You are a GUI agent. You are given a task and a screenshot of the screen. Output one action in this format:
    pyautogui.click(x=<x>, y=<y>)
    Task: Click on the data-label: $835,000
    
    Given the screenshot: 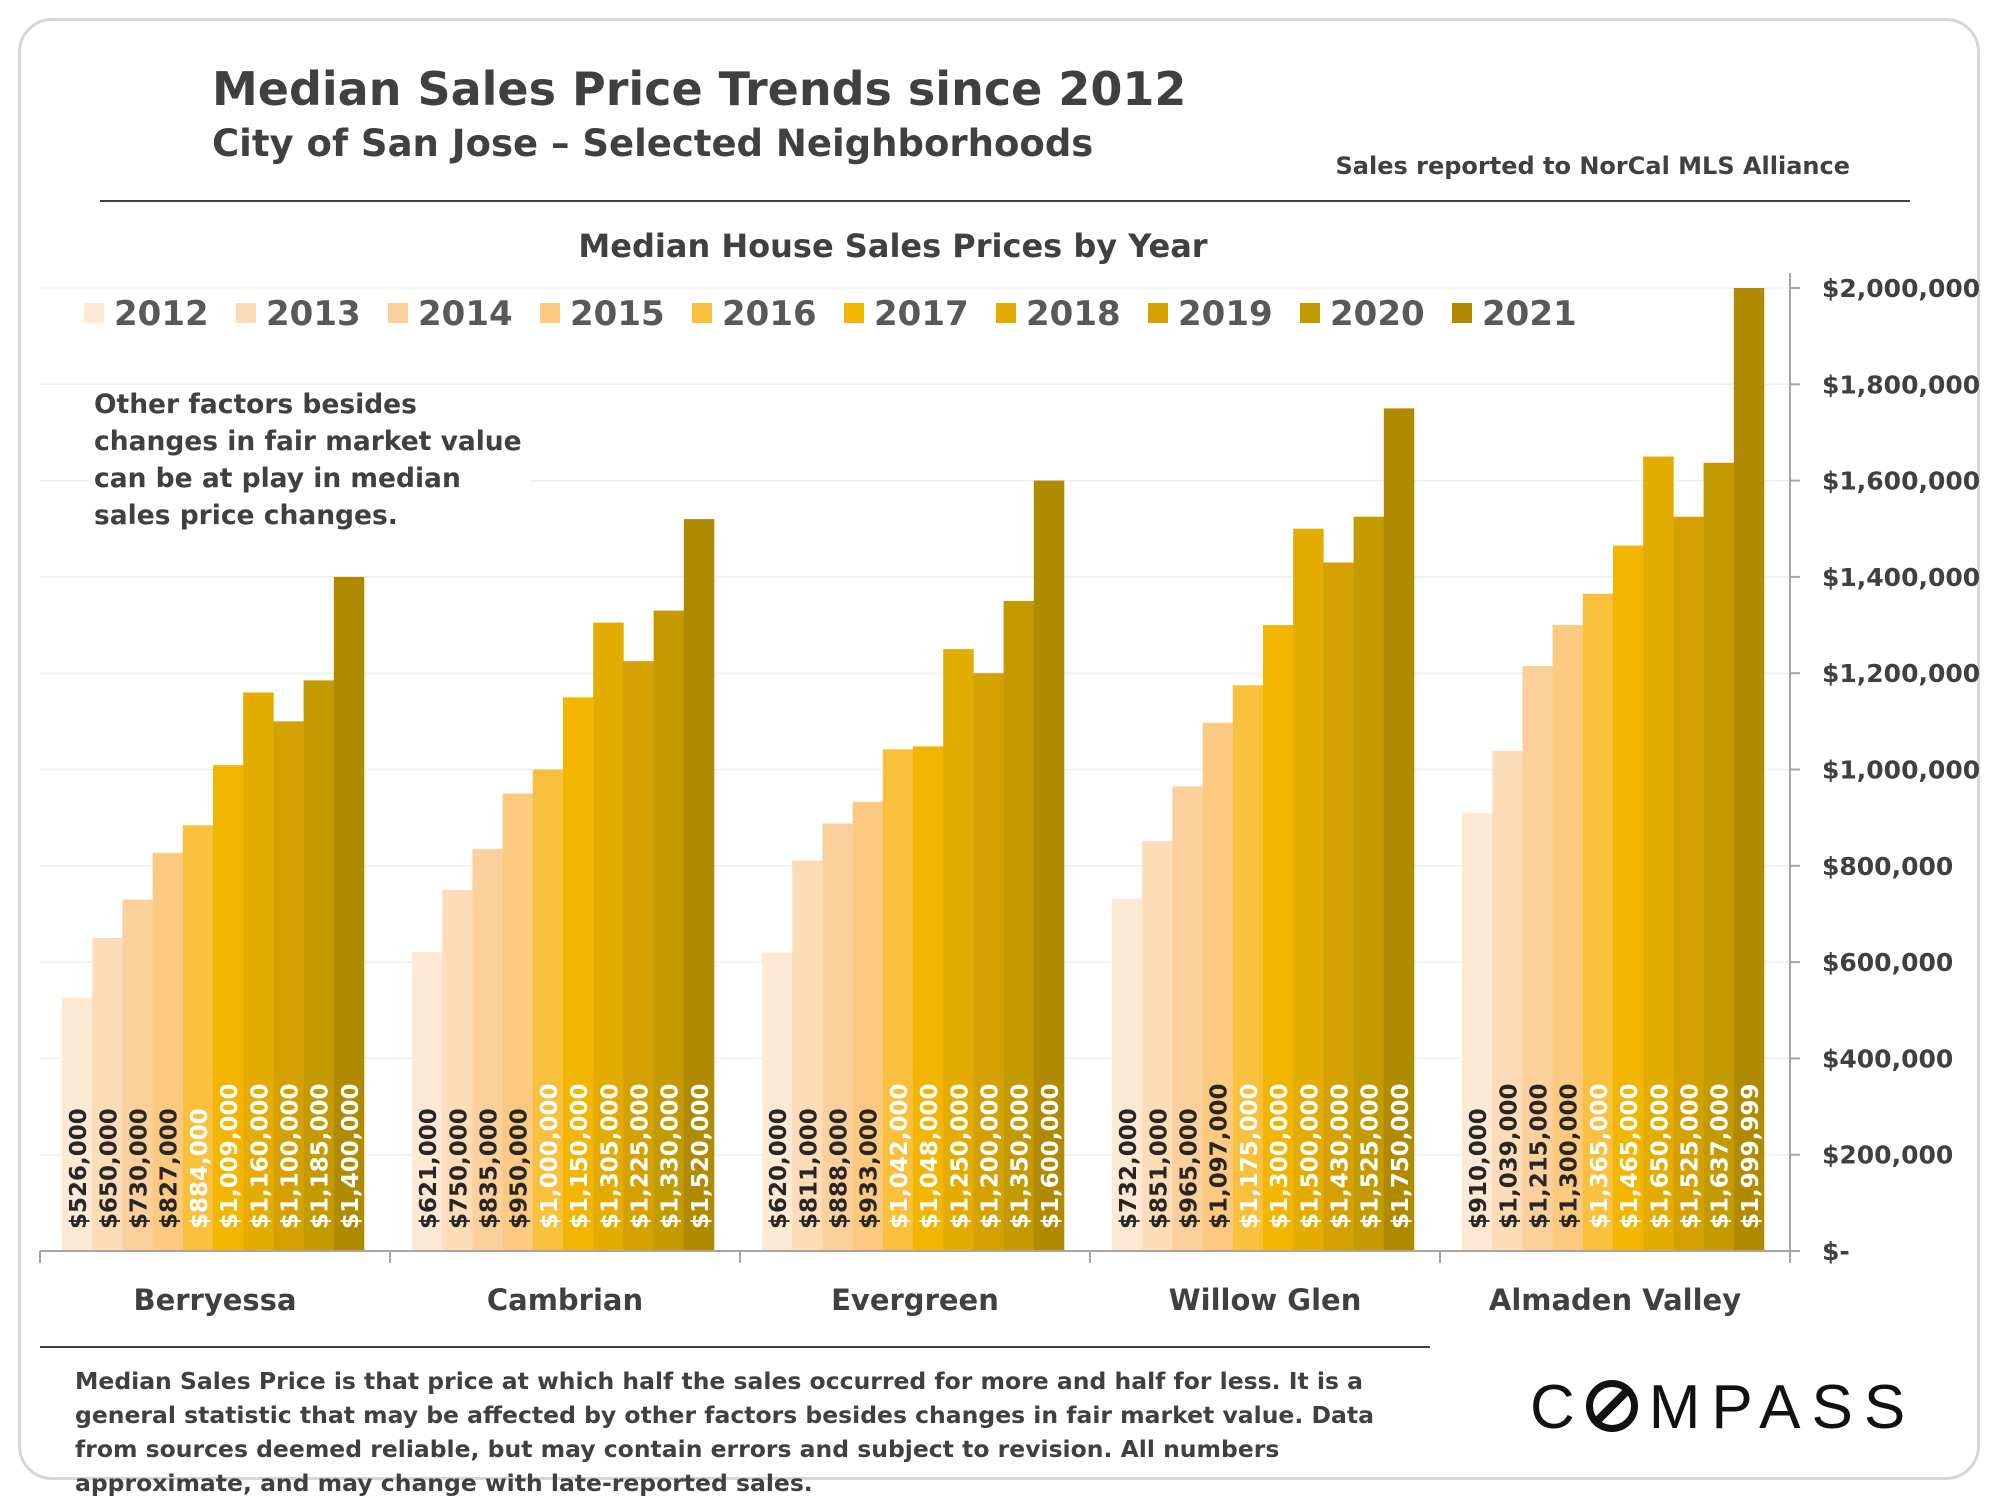 What is the action you would take?
    pyautogui.click(x=490, y=1168)
    